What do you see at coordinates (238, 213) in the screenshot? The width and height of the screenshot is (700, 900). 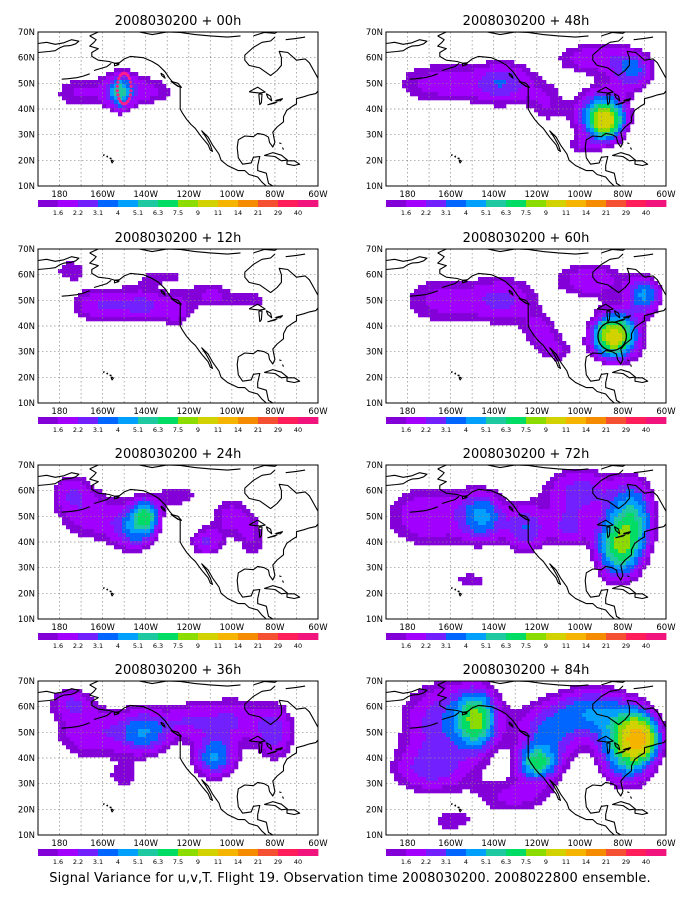 I see `colorbar-label: 14` at bounding box center [238, 213].